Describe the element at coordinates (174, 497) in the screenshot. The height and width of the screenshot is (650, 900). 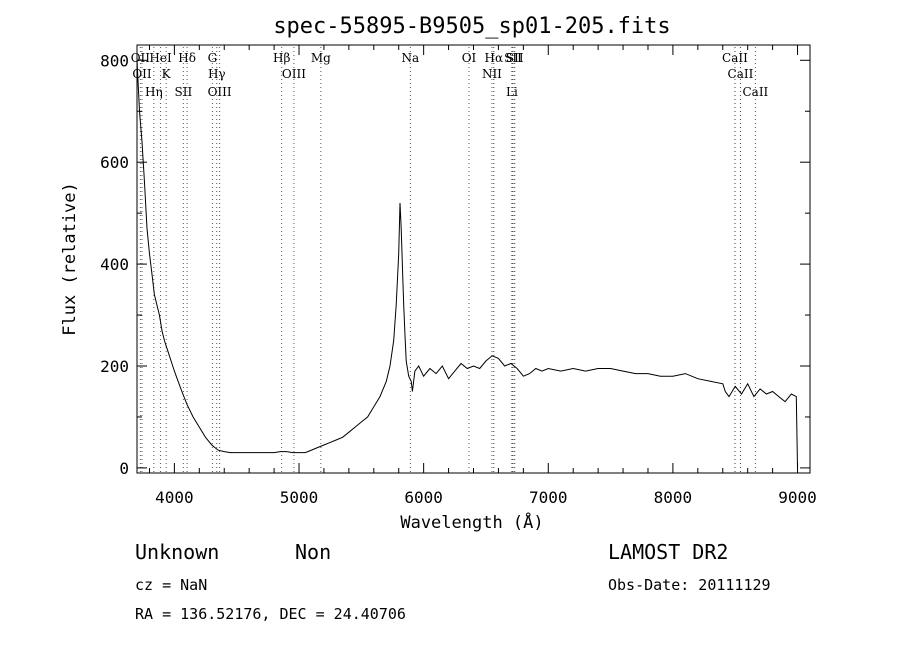
I see `x-tick-label: 4000` at that location.